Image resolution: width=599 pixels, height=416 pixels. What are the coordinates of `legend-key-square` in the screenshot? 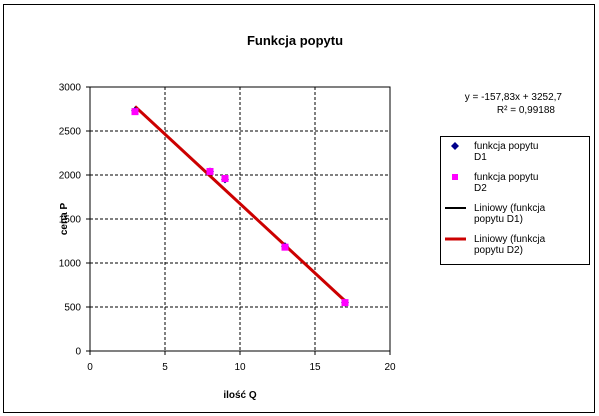 It's located at (455, 177).